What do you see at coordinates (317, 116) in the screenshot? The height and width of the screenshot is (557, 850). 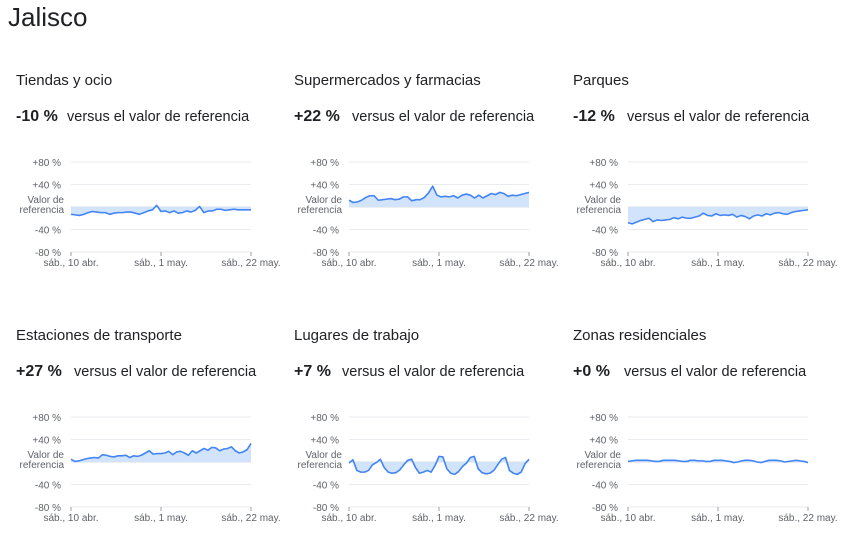 I see `percent-change: +22 %` at bounding box center [317, 116].